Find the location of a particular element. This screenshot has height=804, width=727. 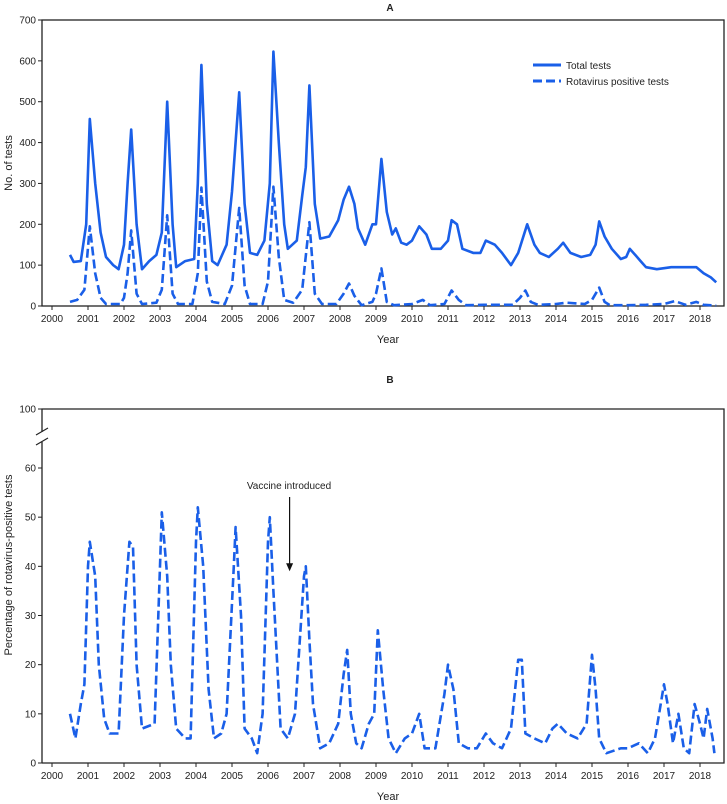

y-tick-label: 500 is located at coordinates (27, 102).